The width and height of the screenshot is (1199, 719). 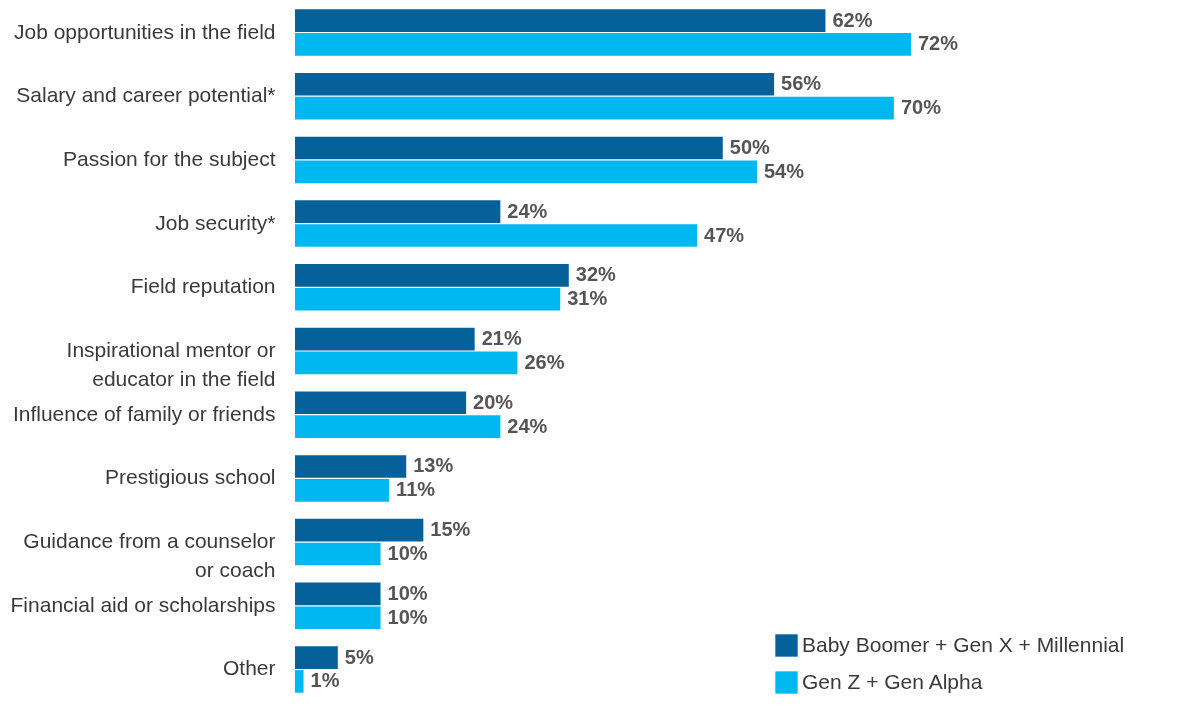 I want to click on y-tick-label: Job opportunities in the field, so click(x=144, y=31).